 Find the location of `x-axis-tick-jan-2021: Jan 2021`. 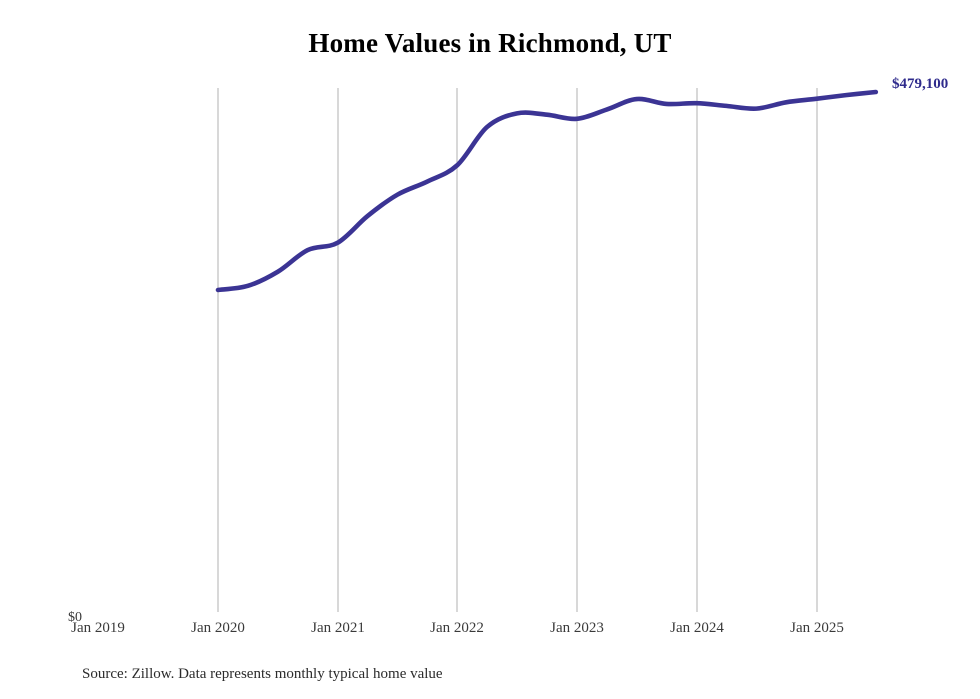

x-axis-tick-jan-2021: Jan 2021 is located at coordinates (338, 628).